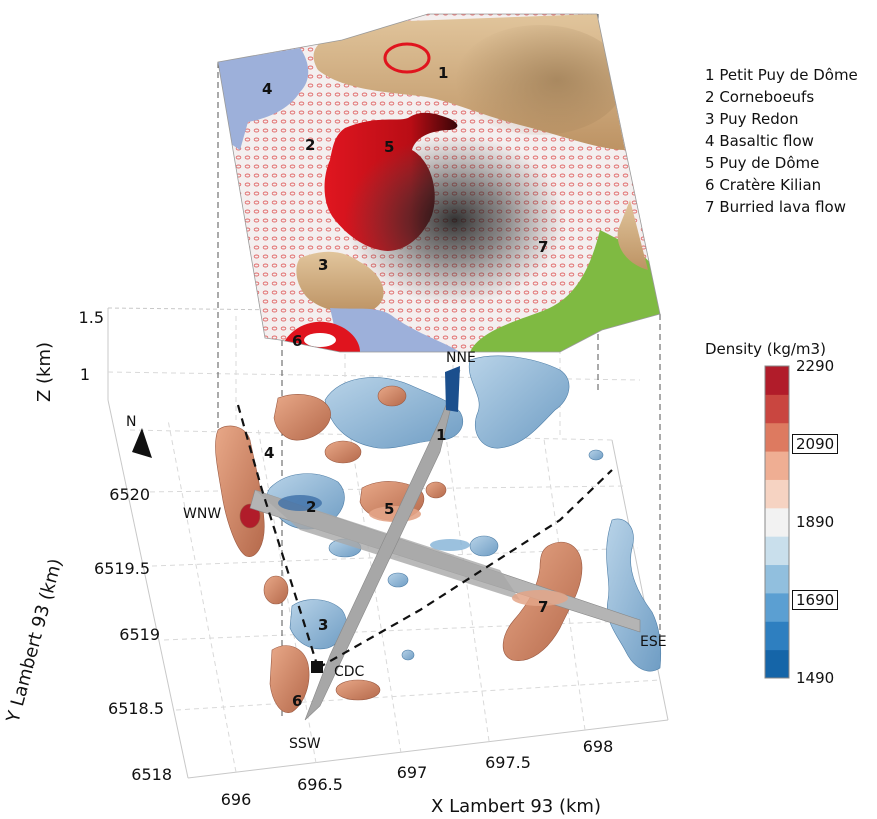 This screenshot has width=877, height=819. What do you see at coordinates (815, 600) in the screenshot?
I see `colorbar-tick-label: 1690` at bounding box center [815, 600].